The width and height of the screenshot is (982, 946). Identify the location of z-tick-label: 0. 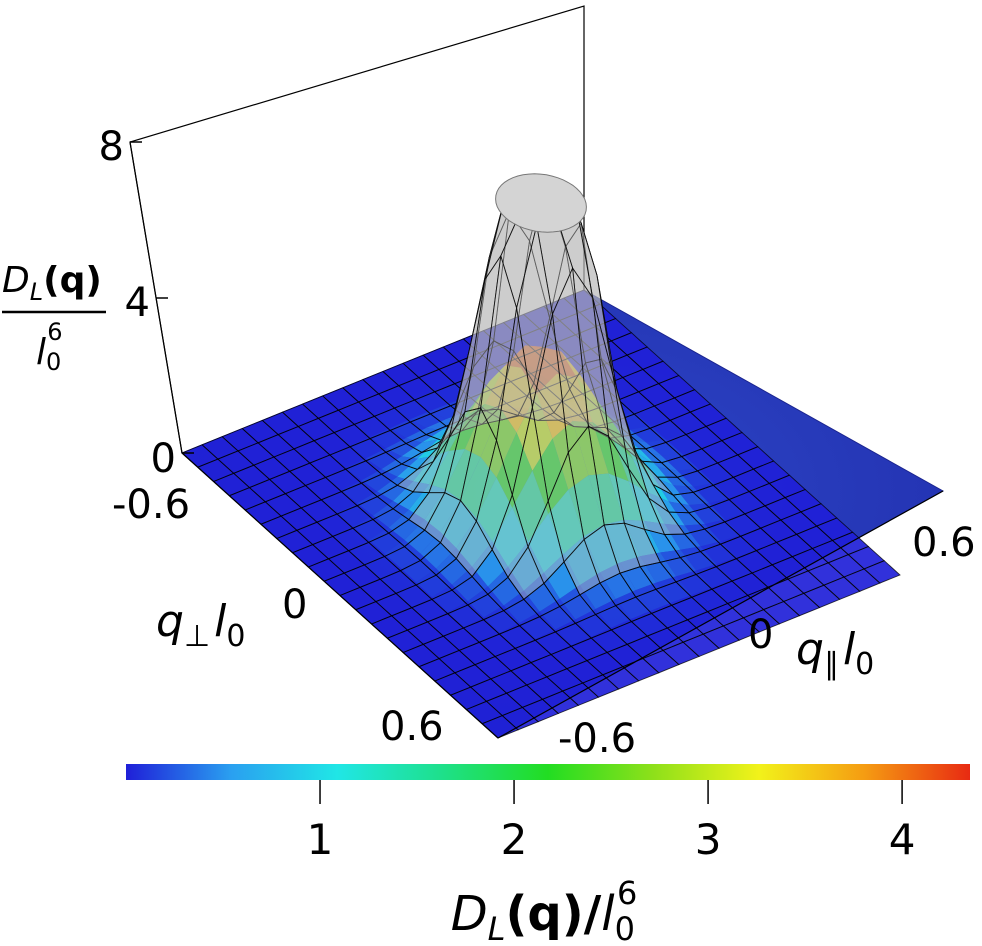
(163, 459).